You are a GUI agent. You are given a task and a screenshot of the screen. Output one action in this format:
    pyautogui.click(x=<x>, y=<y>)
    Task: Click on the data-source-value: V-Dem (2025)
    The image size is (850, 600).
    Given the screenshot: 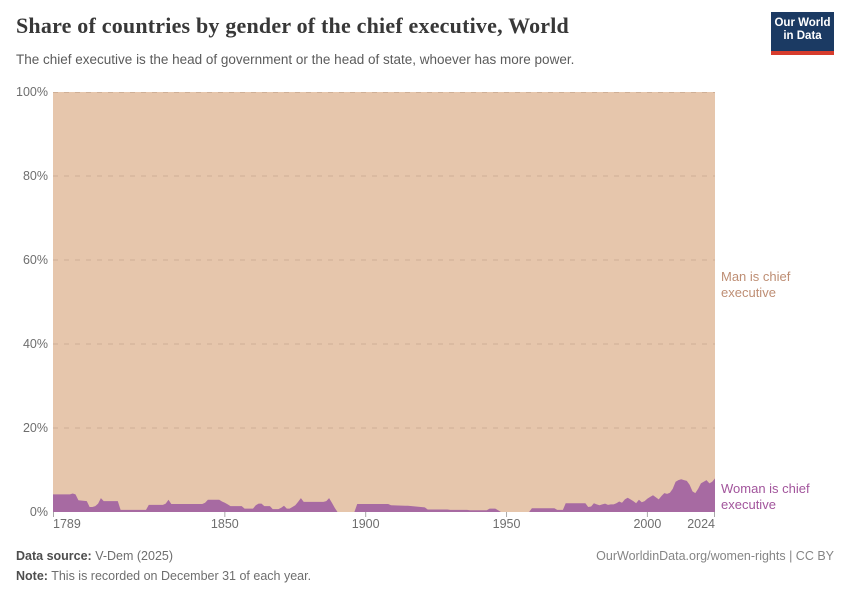 What is the action you would take?
    pyautogui.click(x=132, y=556)
    